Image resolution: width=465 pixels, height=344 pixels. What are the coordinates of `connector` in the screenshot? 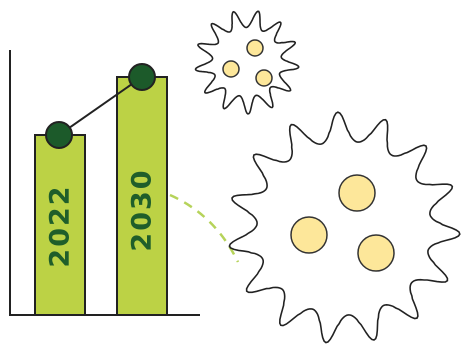 It's located at (204, 228).